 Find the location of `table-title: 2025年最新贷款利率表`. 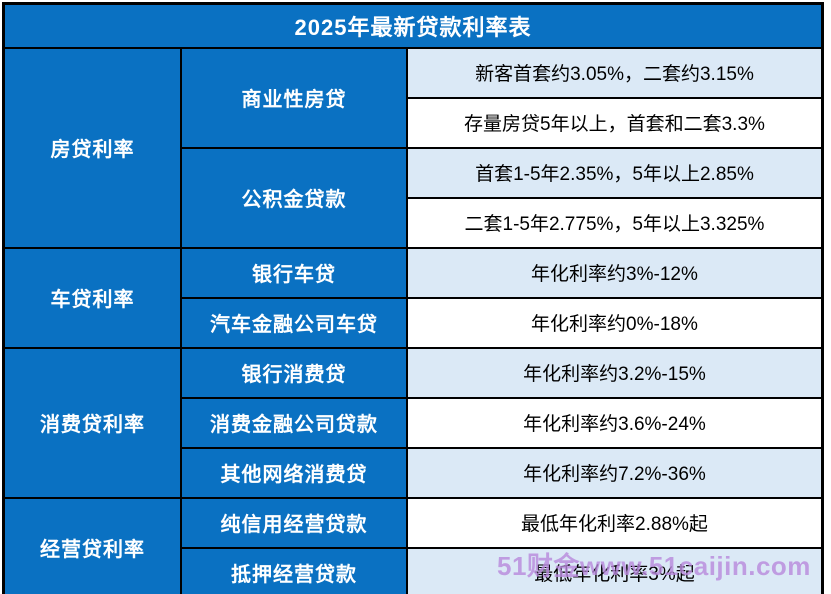

table-title: 2025年最新贷款利率表 is located at coordinates (413, 25).